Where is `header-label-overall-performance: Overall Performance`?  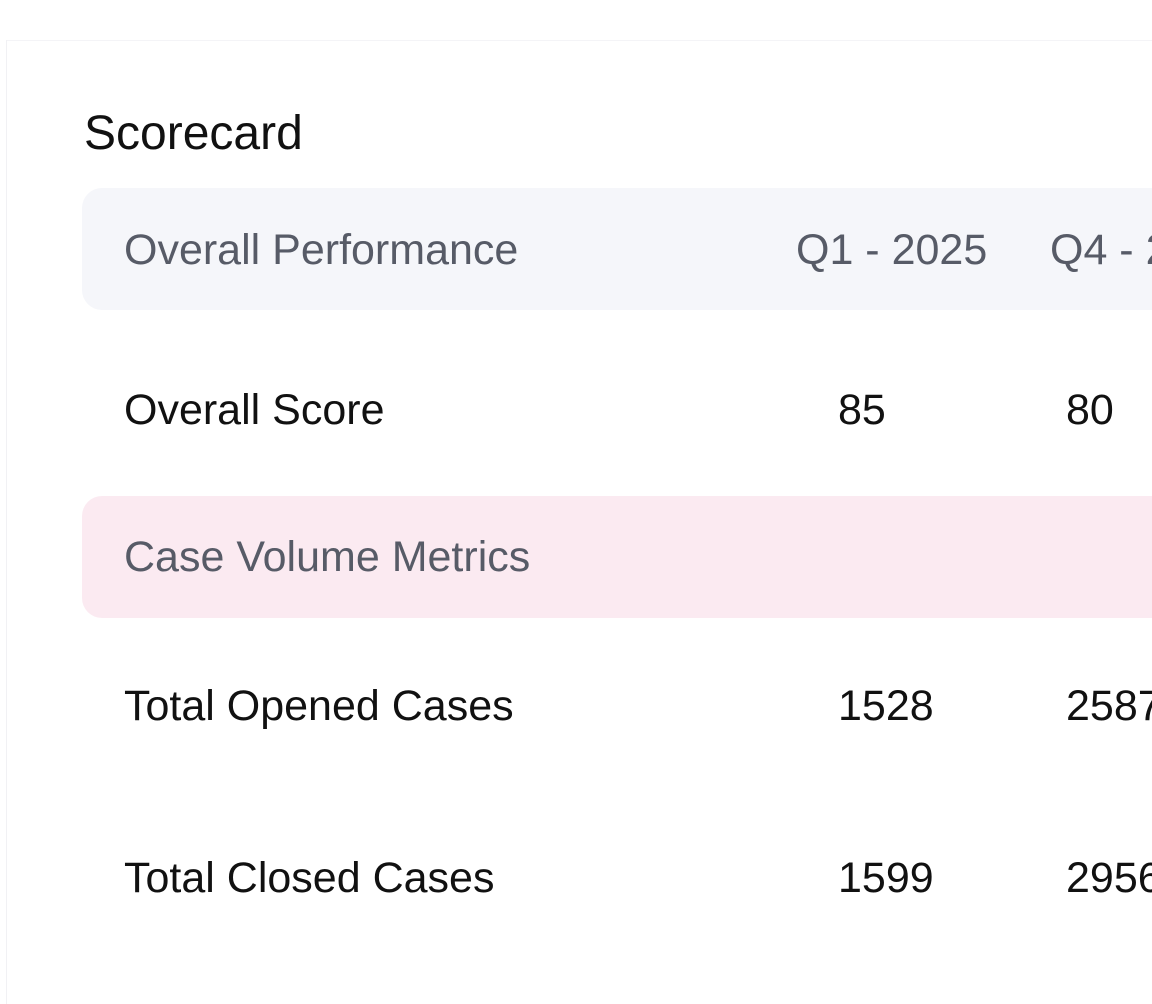
header-label-overall-performance: Overall Performance is located at coordinates (321, 250).